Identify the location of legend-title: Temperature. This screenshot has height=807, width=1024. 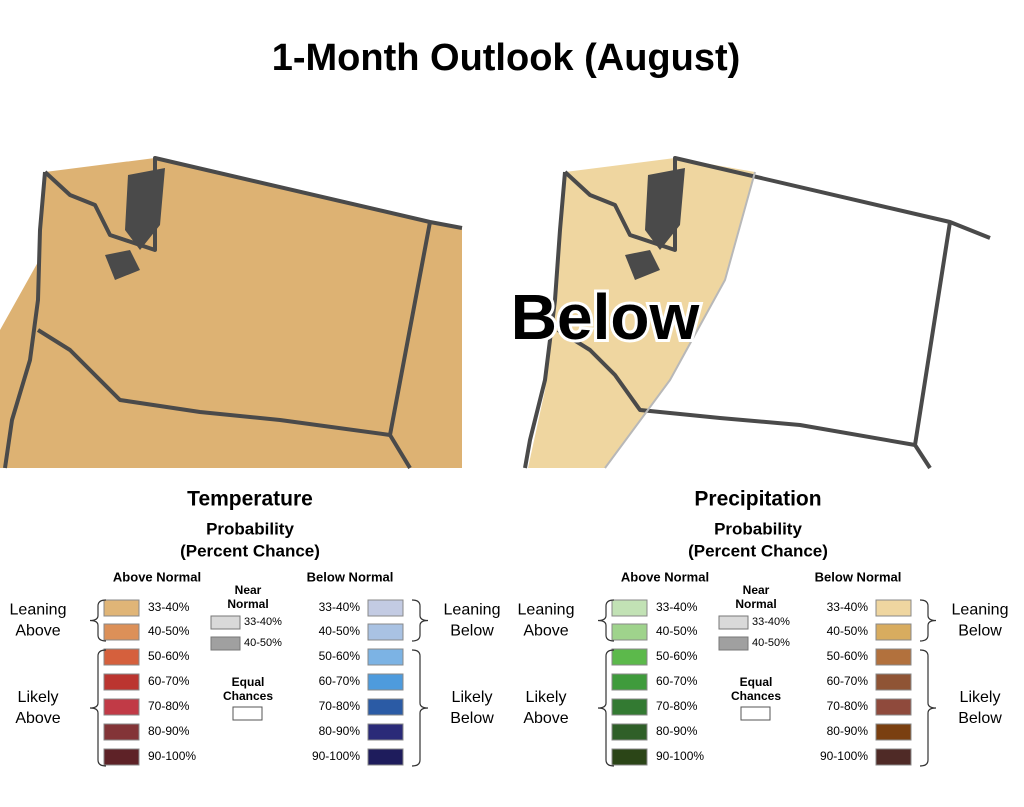
(250, 499).